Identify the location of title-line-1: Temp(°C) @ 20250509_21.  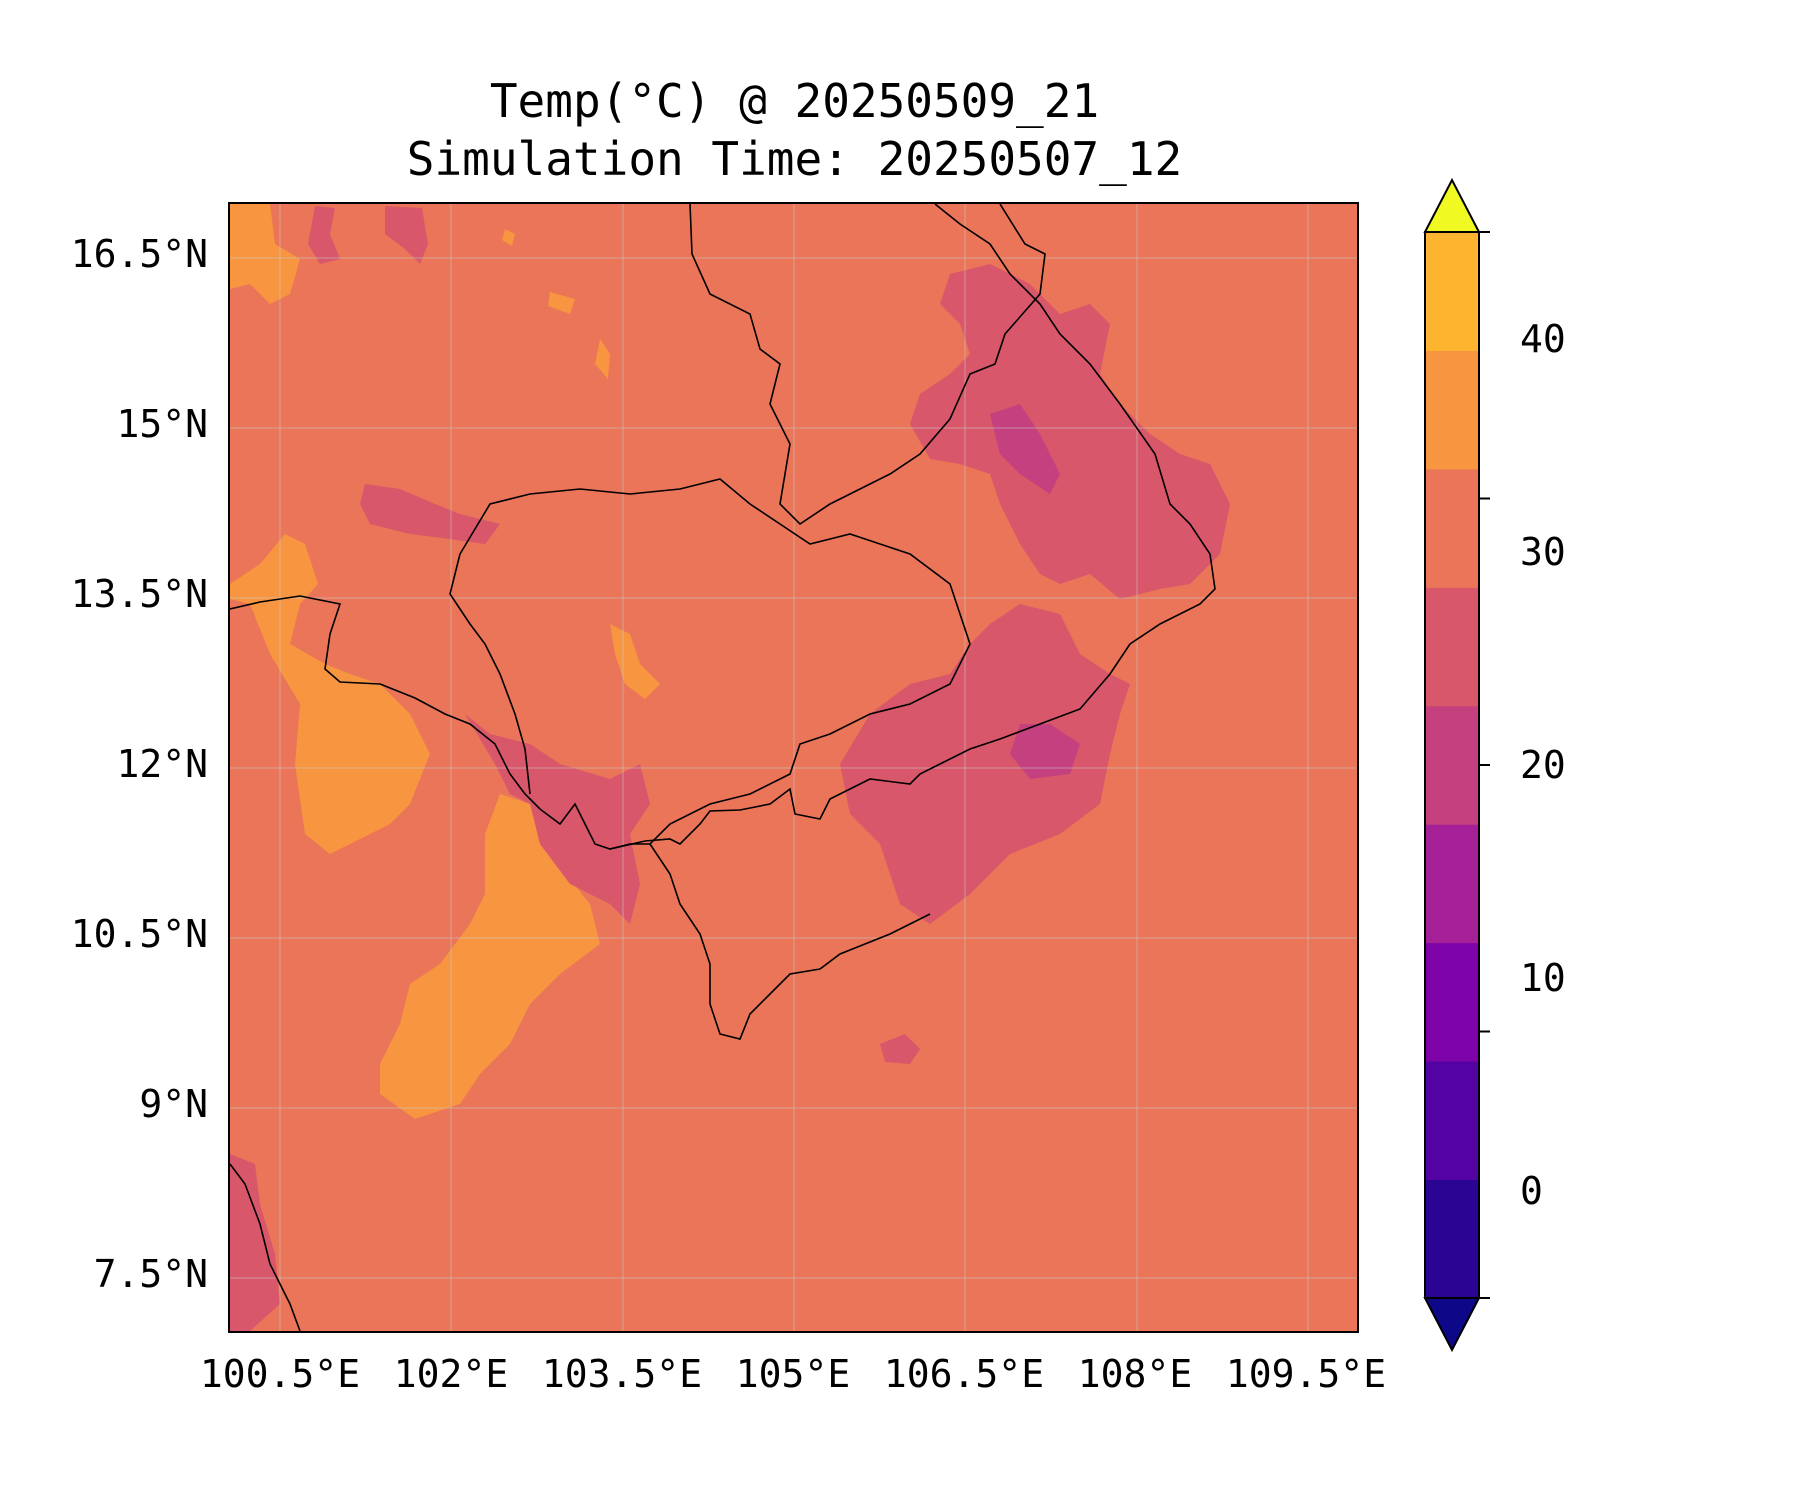
(794, 101).